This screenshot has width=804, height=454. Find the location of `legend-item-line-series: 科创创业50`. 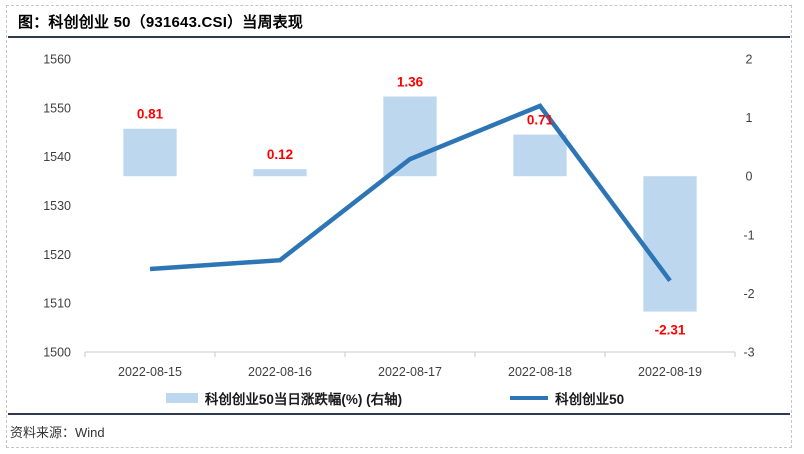

legend-item-line-series: 科创创业50 is located at coordinates (567, 398).